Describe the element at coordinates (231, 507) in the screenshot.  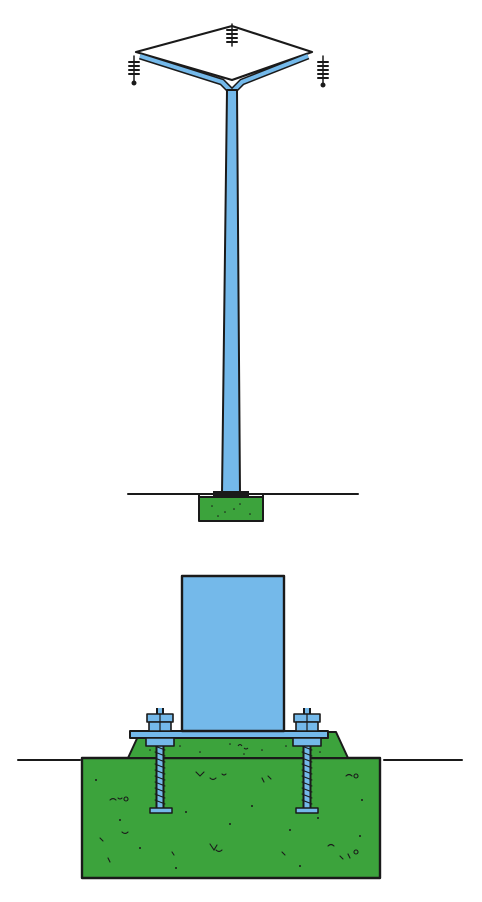
I see `foundation-block-small` at that location.